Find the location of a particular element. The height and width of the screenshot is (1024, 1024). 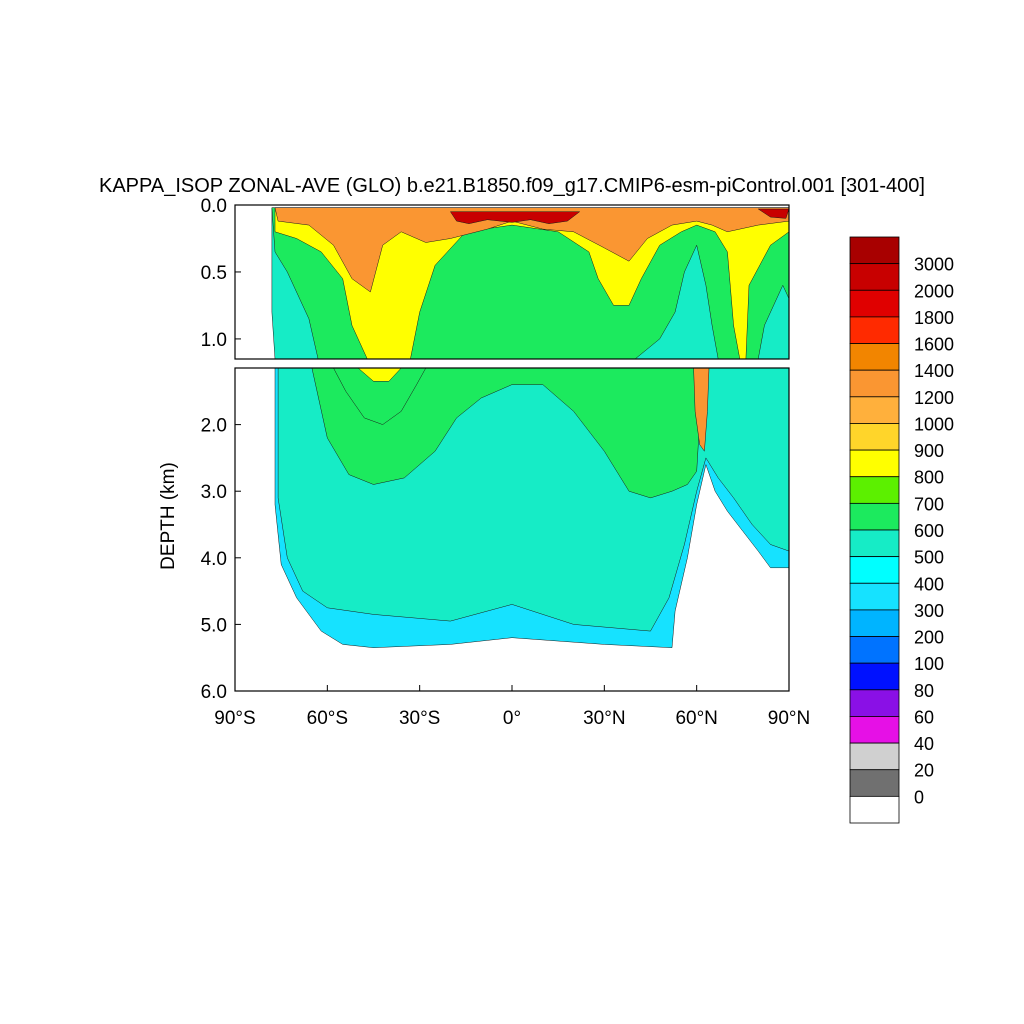

colorbar-label: 200 is located at coordinates (929, 638).